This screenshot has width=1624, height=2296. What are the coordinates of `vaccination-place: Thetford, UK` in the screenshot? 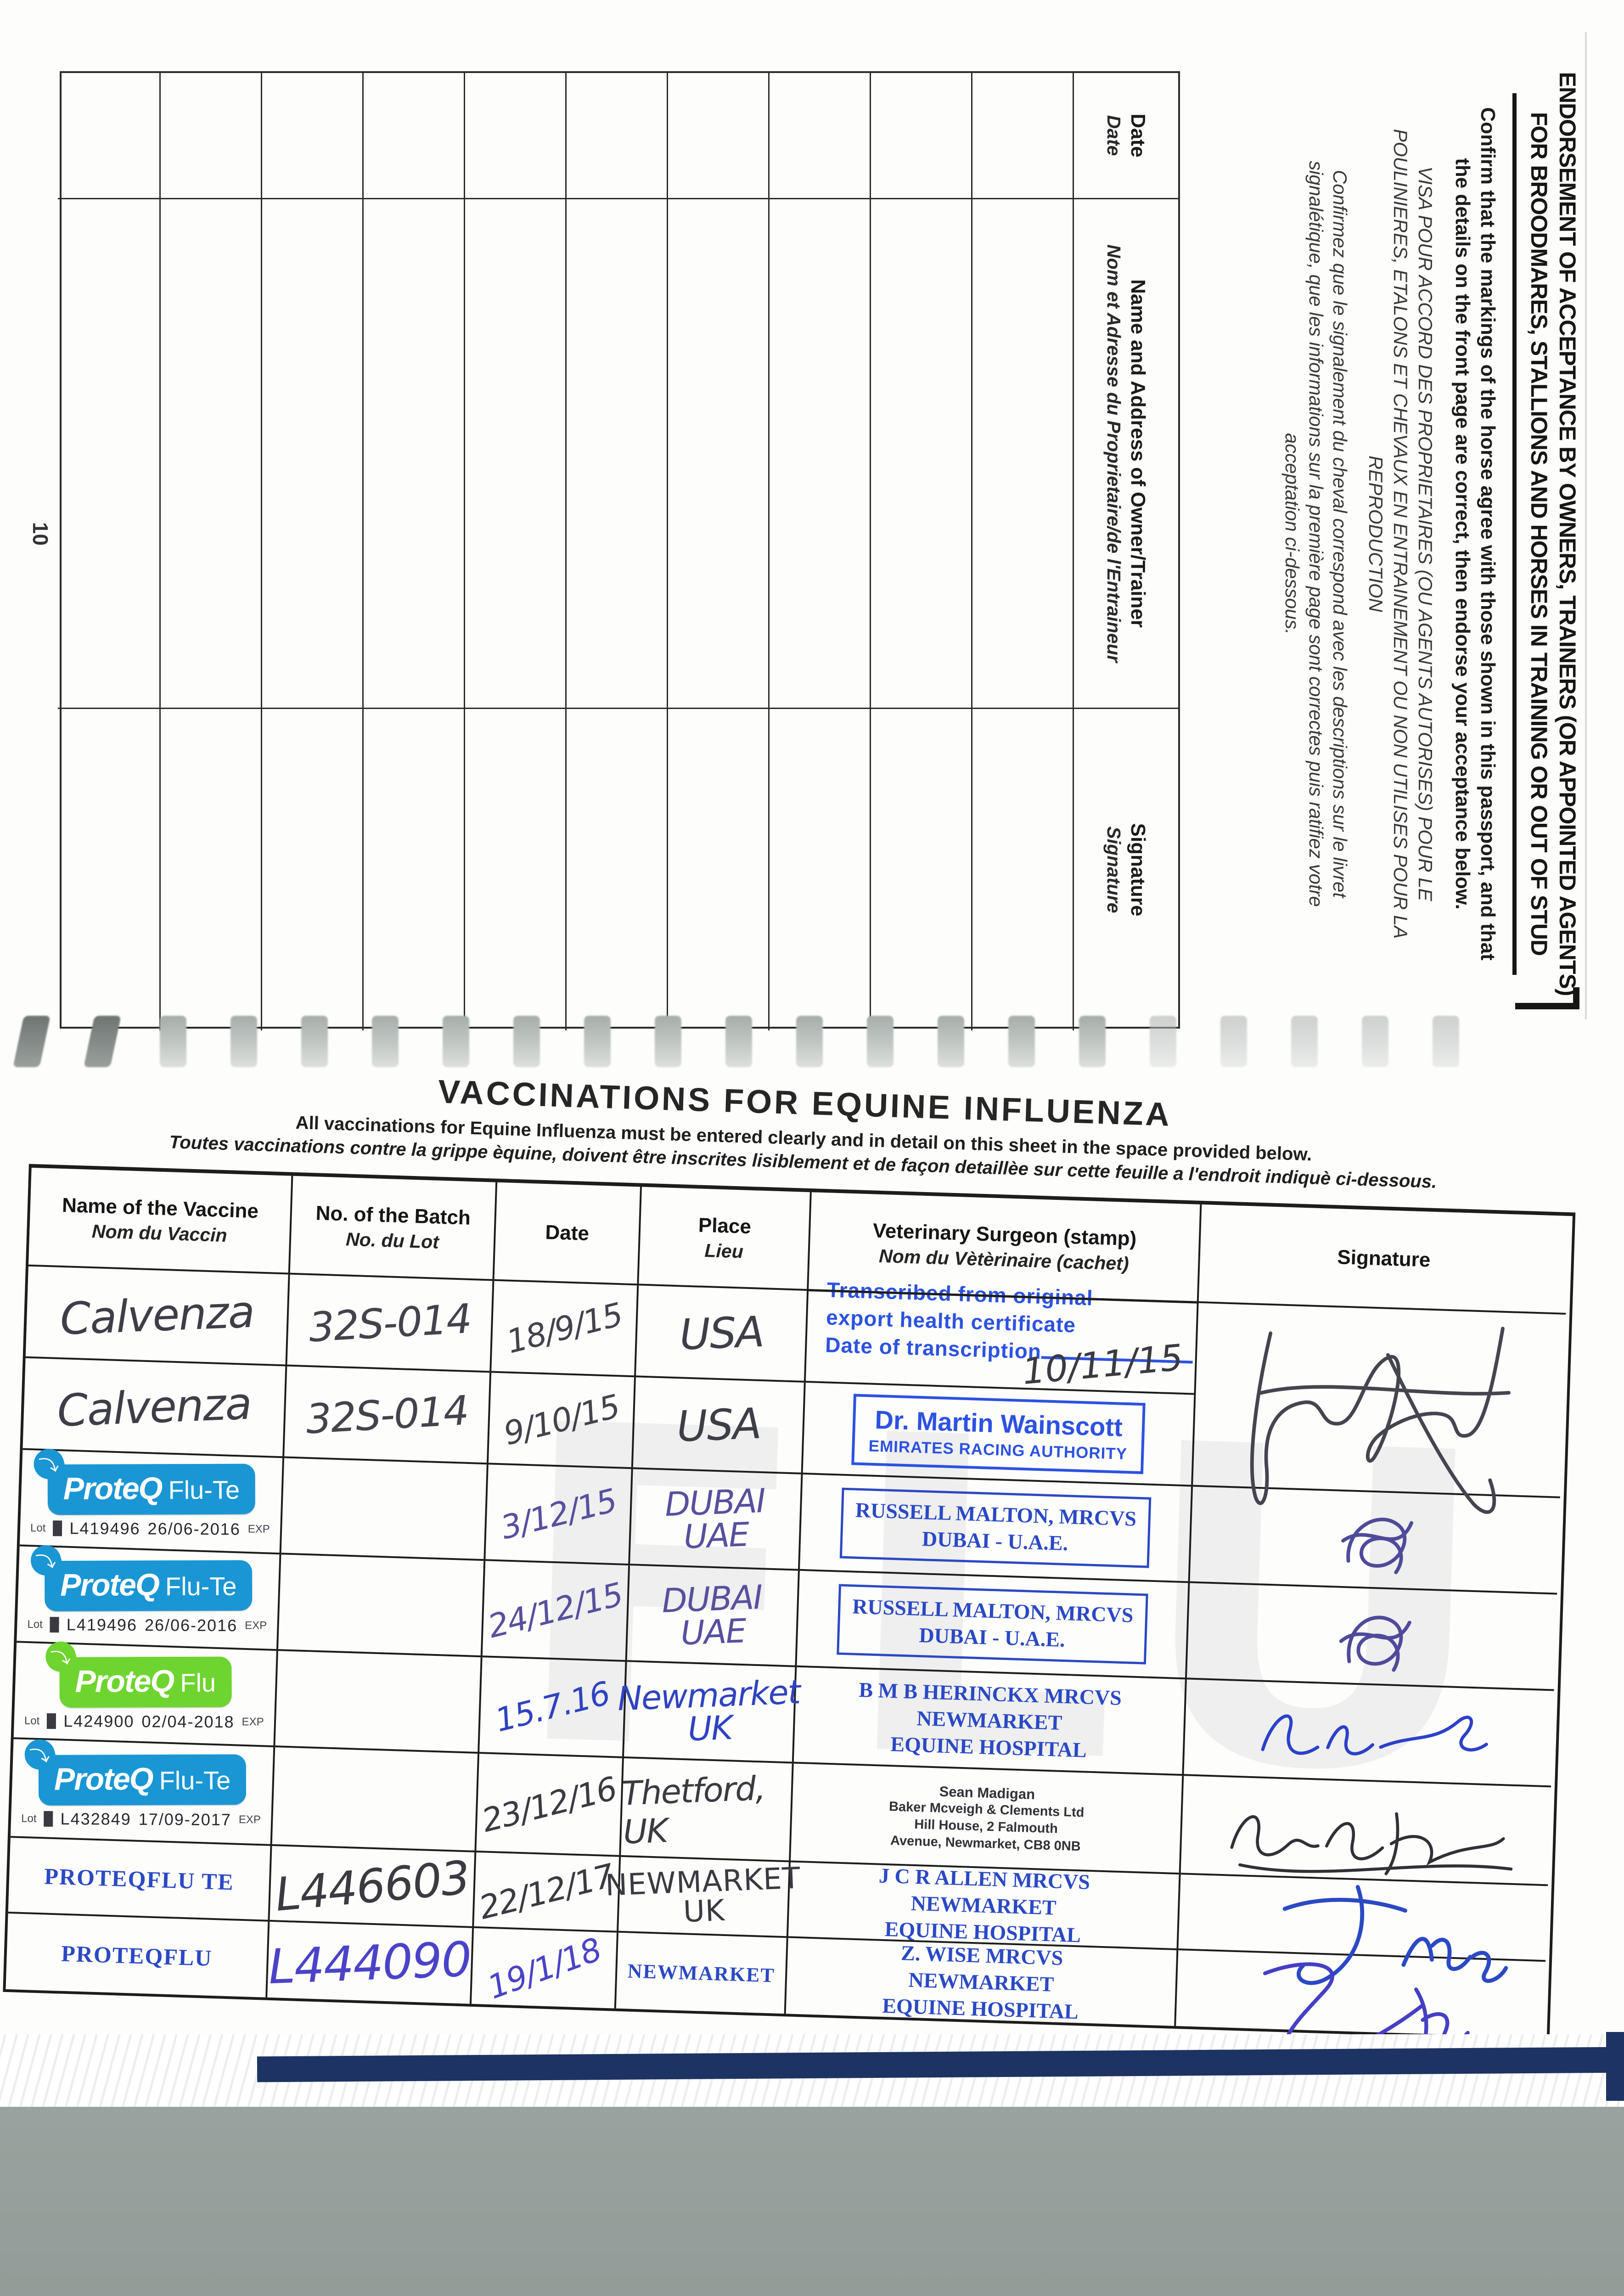 It's located at (693, 1809).